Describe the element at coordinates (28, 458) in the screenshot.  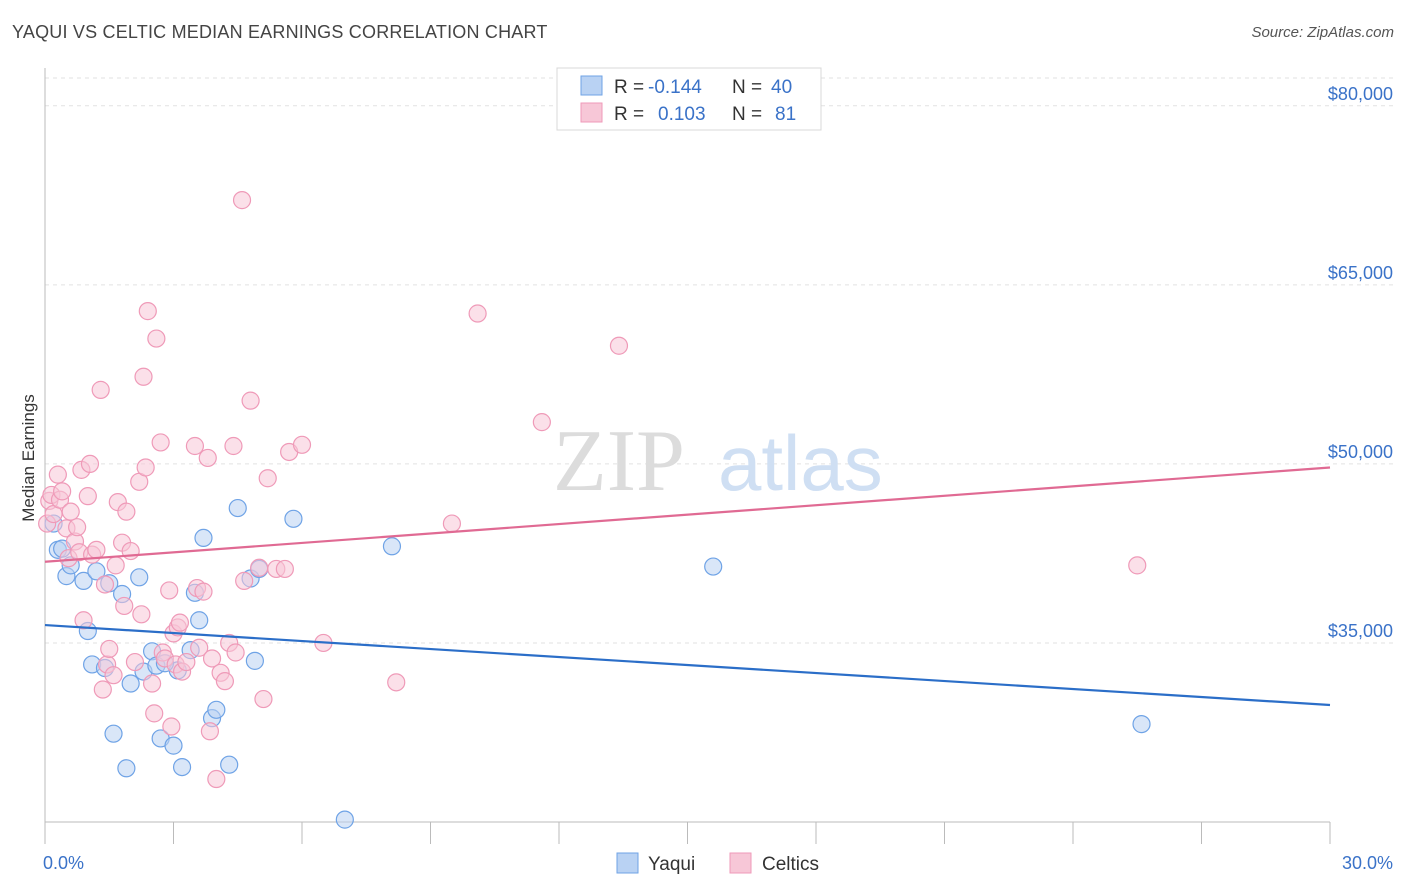
I see `y-axis-label: Median Earnings` at that location.